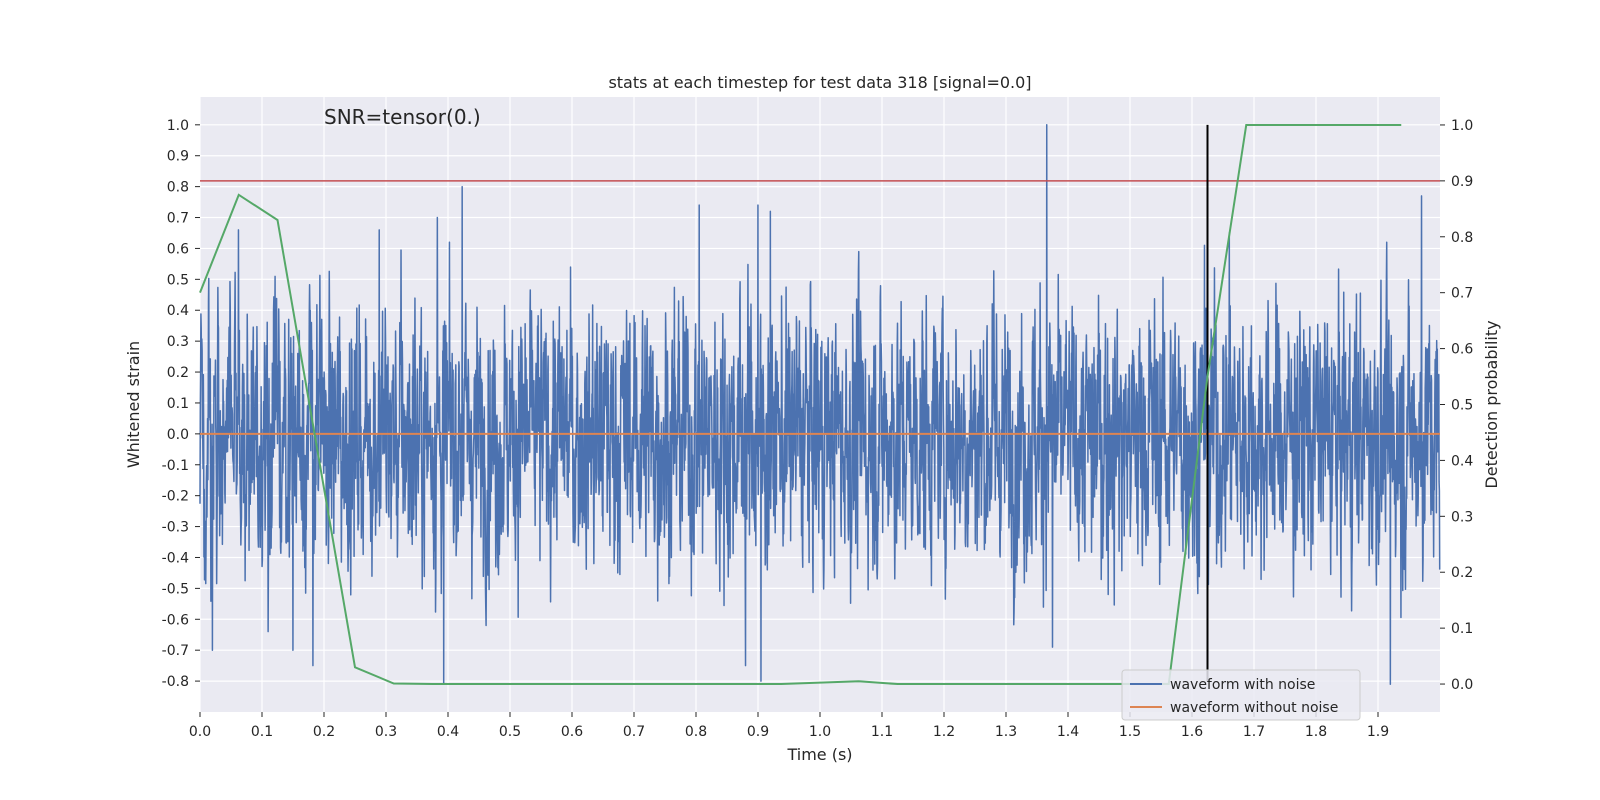  What do you see at coordinates (178, 311) in the screenshot?
I see `y-tick-label: 0.4` at bounding box center [178, 311].